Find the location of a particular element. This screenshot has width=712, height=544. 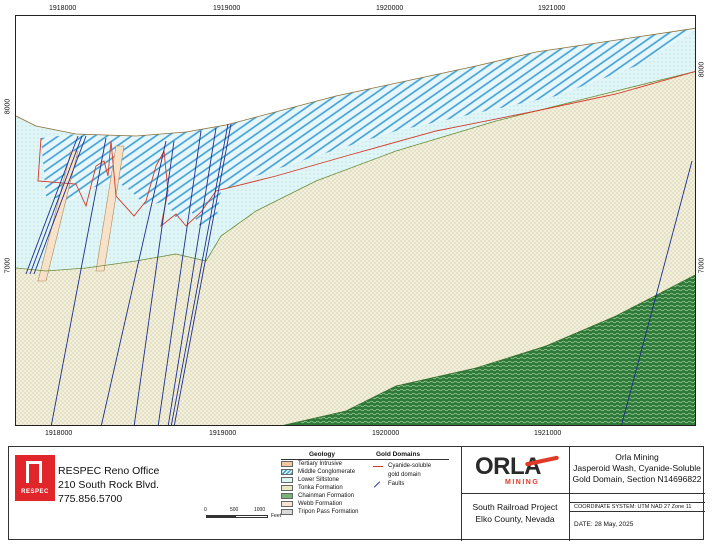

legend-label: Tripon Pass Formation is located at coordinates (328, 512).